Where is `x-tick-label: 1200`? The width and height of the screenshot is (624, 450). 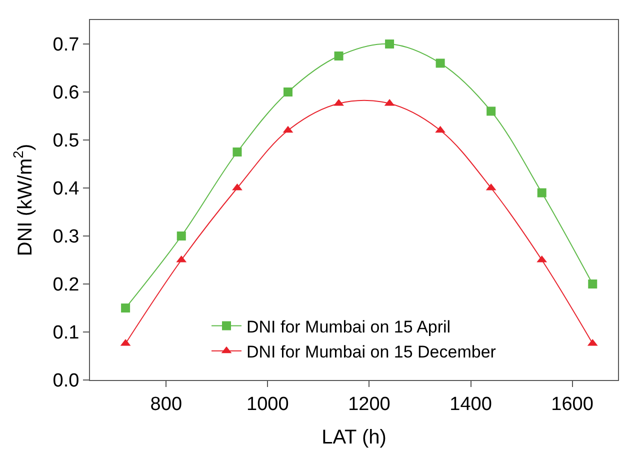 x-tick-label: 1200 is located at coordinates (369, 404).